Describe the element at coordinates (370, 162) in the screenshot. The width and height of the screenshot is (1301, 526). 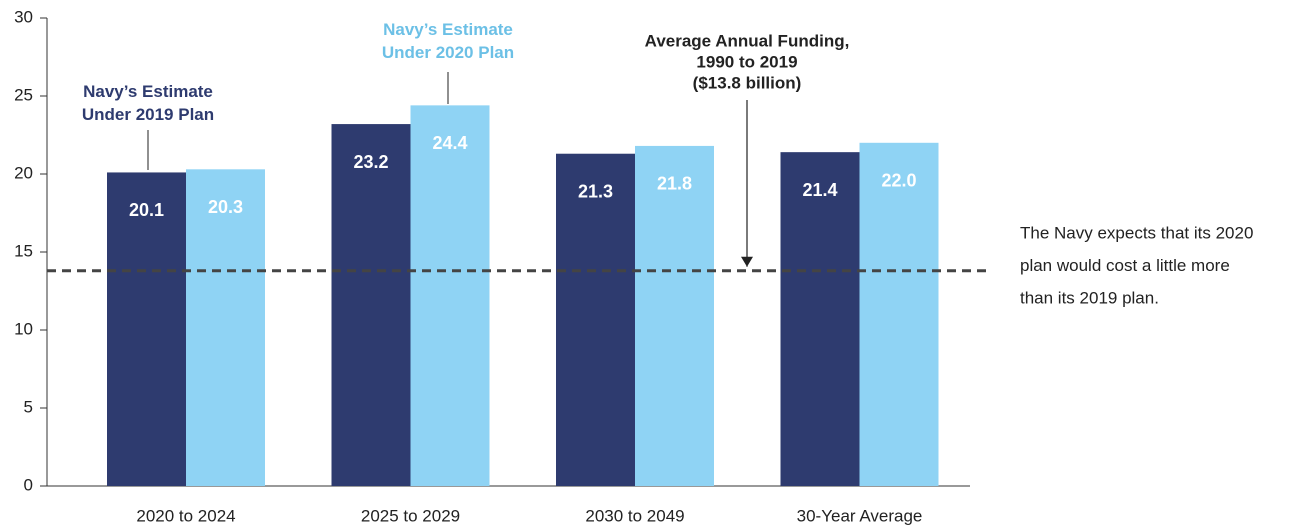
I see `value-label: 23.2` at that location.